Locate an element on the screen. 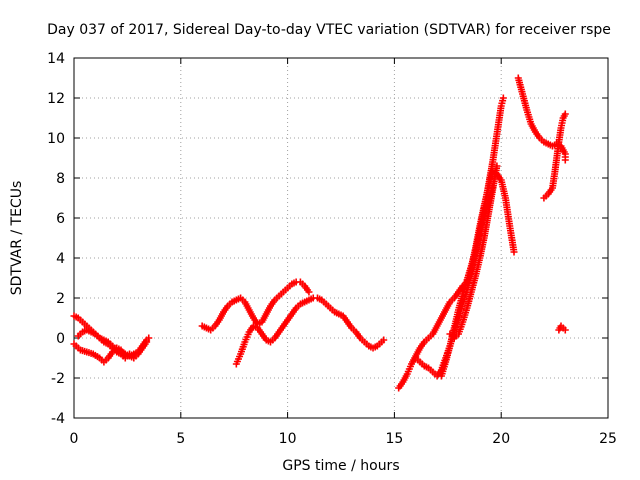 This screenshot has height=480, width=640. x-tick-label: 0 is located at coordinates (74, 439).